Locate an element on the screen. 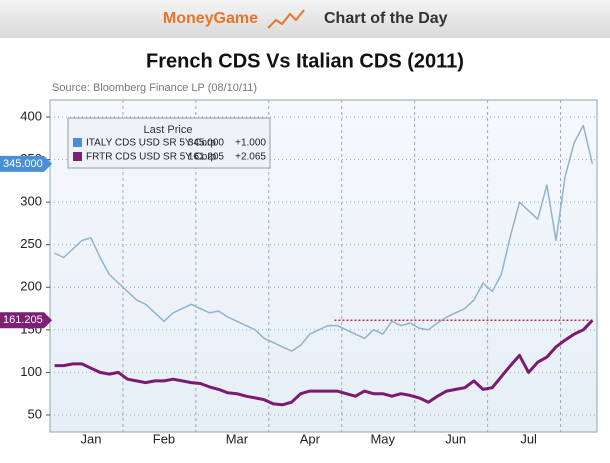 This screenshot has height=463, width=610. x-tick-label: Mar is located at coordinates (237, 438).